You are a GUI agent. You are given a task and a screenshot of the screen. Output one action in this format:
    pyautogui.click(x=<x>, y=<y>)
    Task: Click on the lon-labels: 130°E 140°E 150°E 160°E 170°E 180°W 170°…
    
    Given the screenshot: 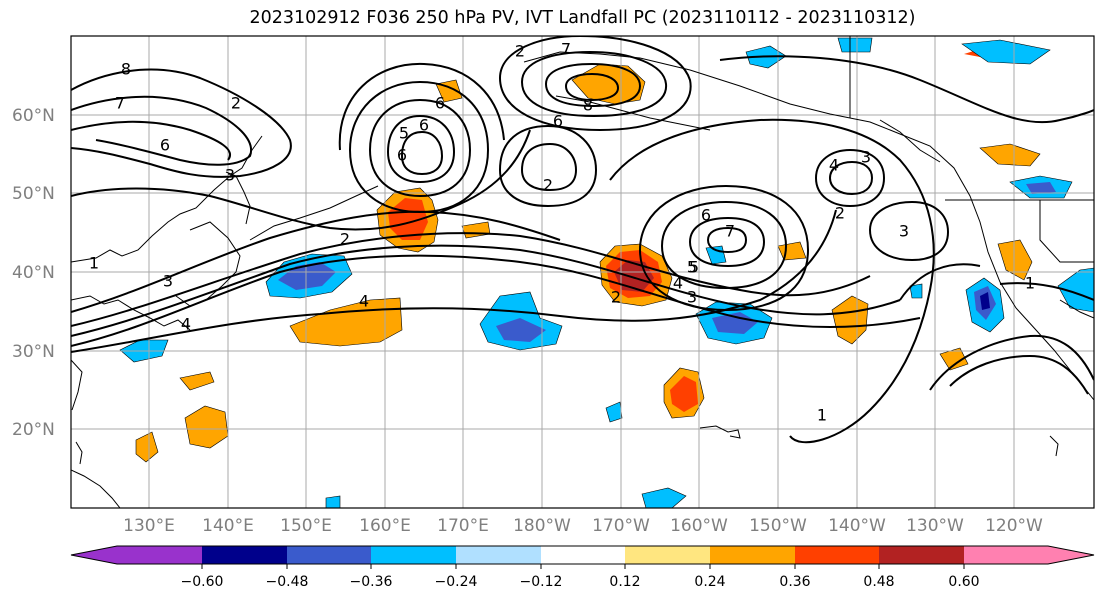 What is the action you would take?
    pyautogui.click(x=583, y=526)
    